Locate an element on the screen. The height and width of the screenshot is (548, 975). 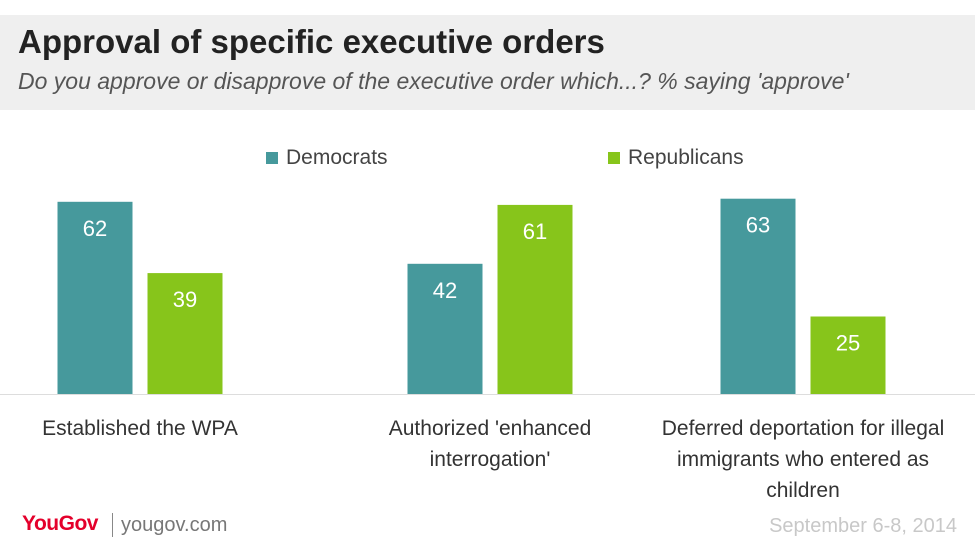
legend-swatch-republicans is located at coordinates (614, 158).